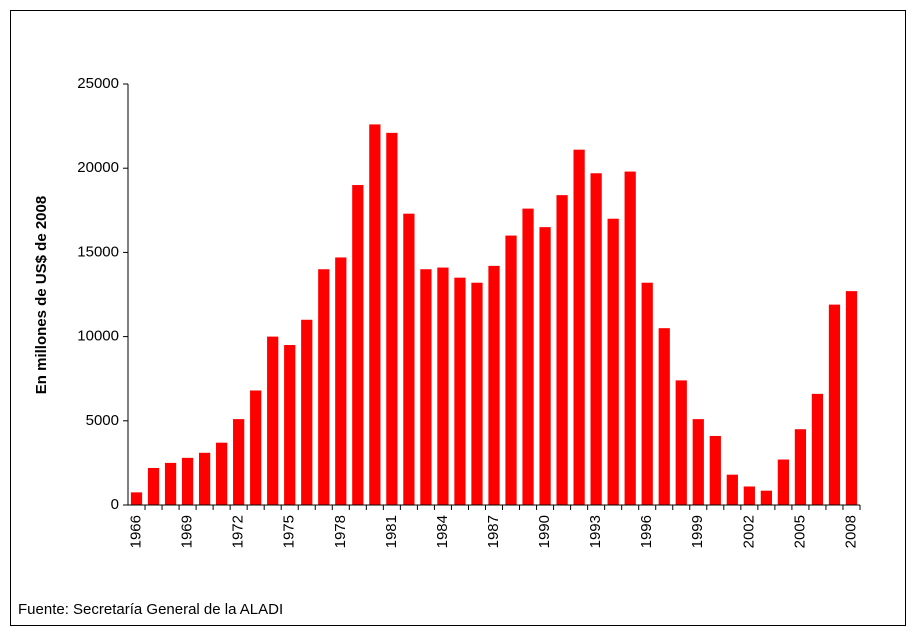 The image size is (916, 636). What do you see at coordinates (41, 295) in the screenshot?
I see `y-axis-label: En millones de US$ de 2008` at bounding box center [41, 295].